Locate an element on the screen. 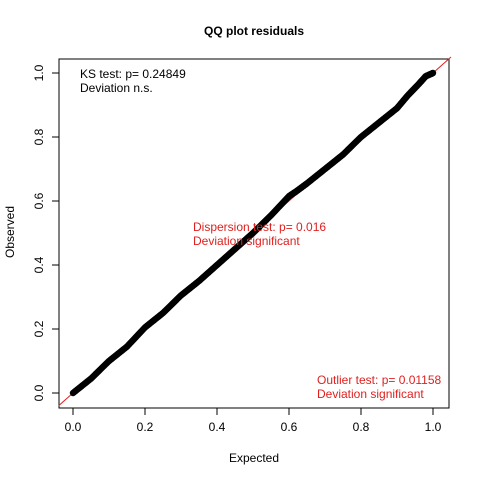 This screenshot has height=480, width=480. annotation-text: Outlier test: p= 0.01158 is located at coordinates (379, 380).